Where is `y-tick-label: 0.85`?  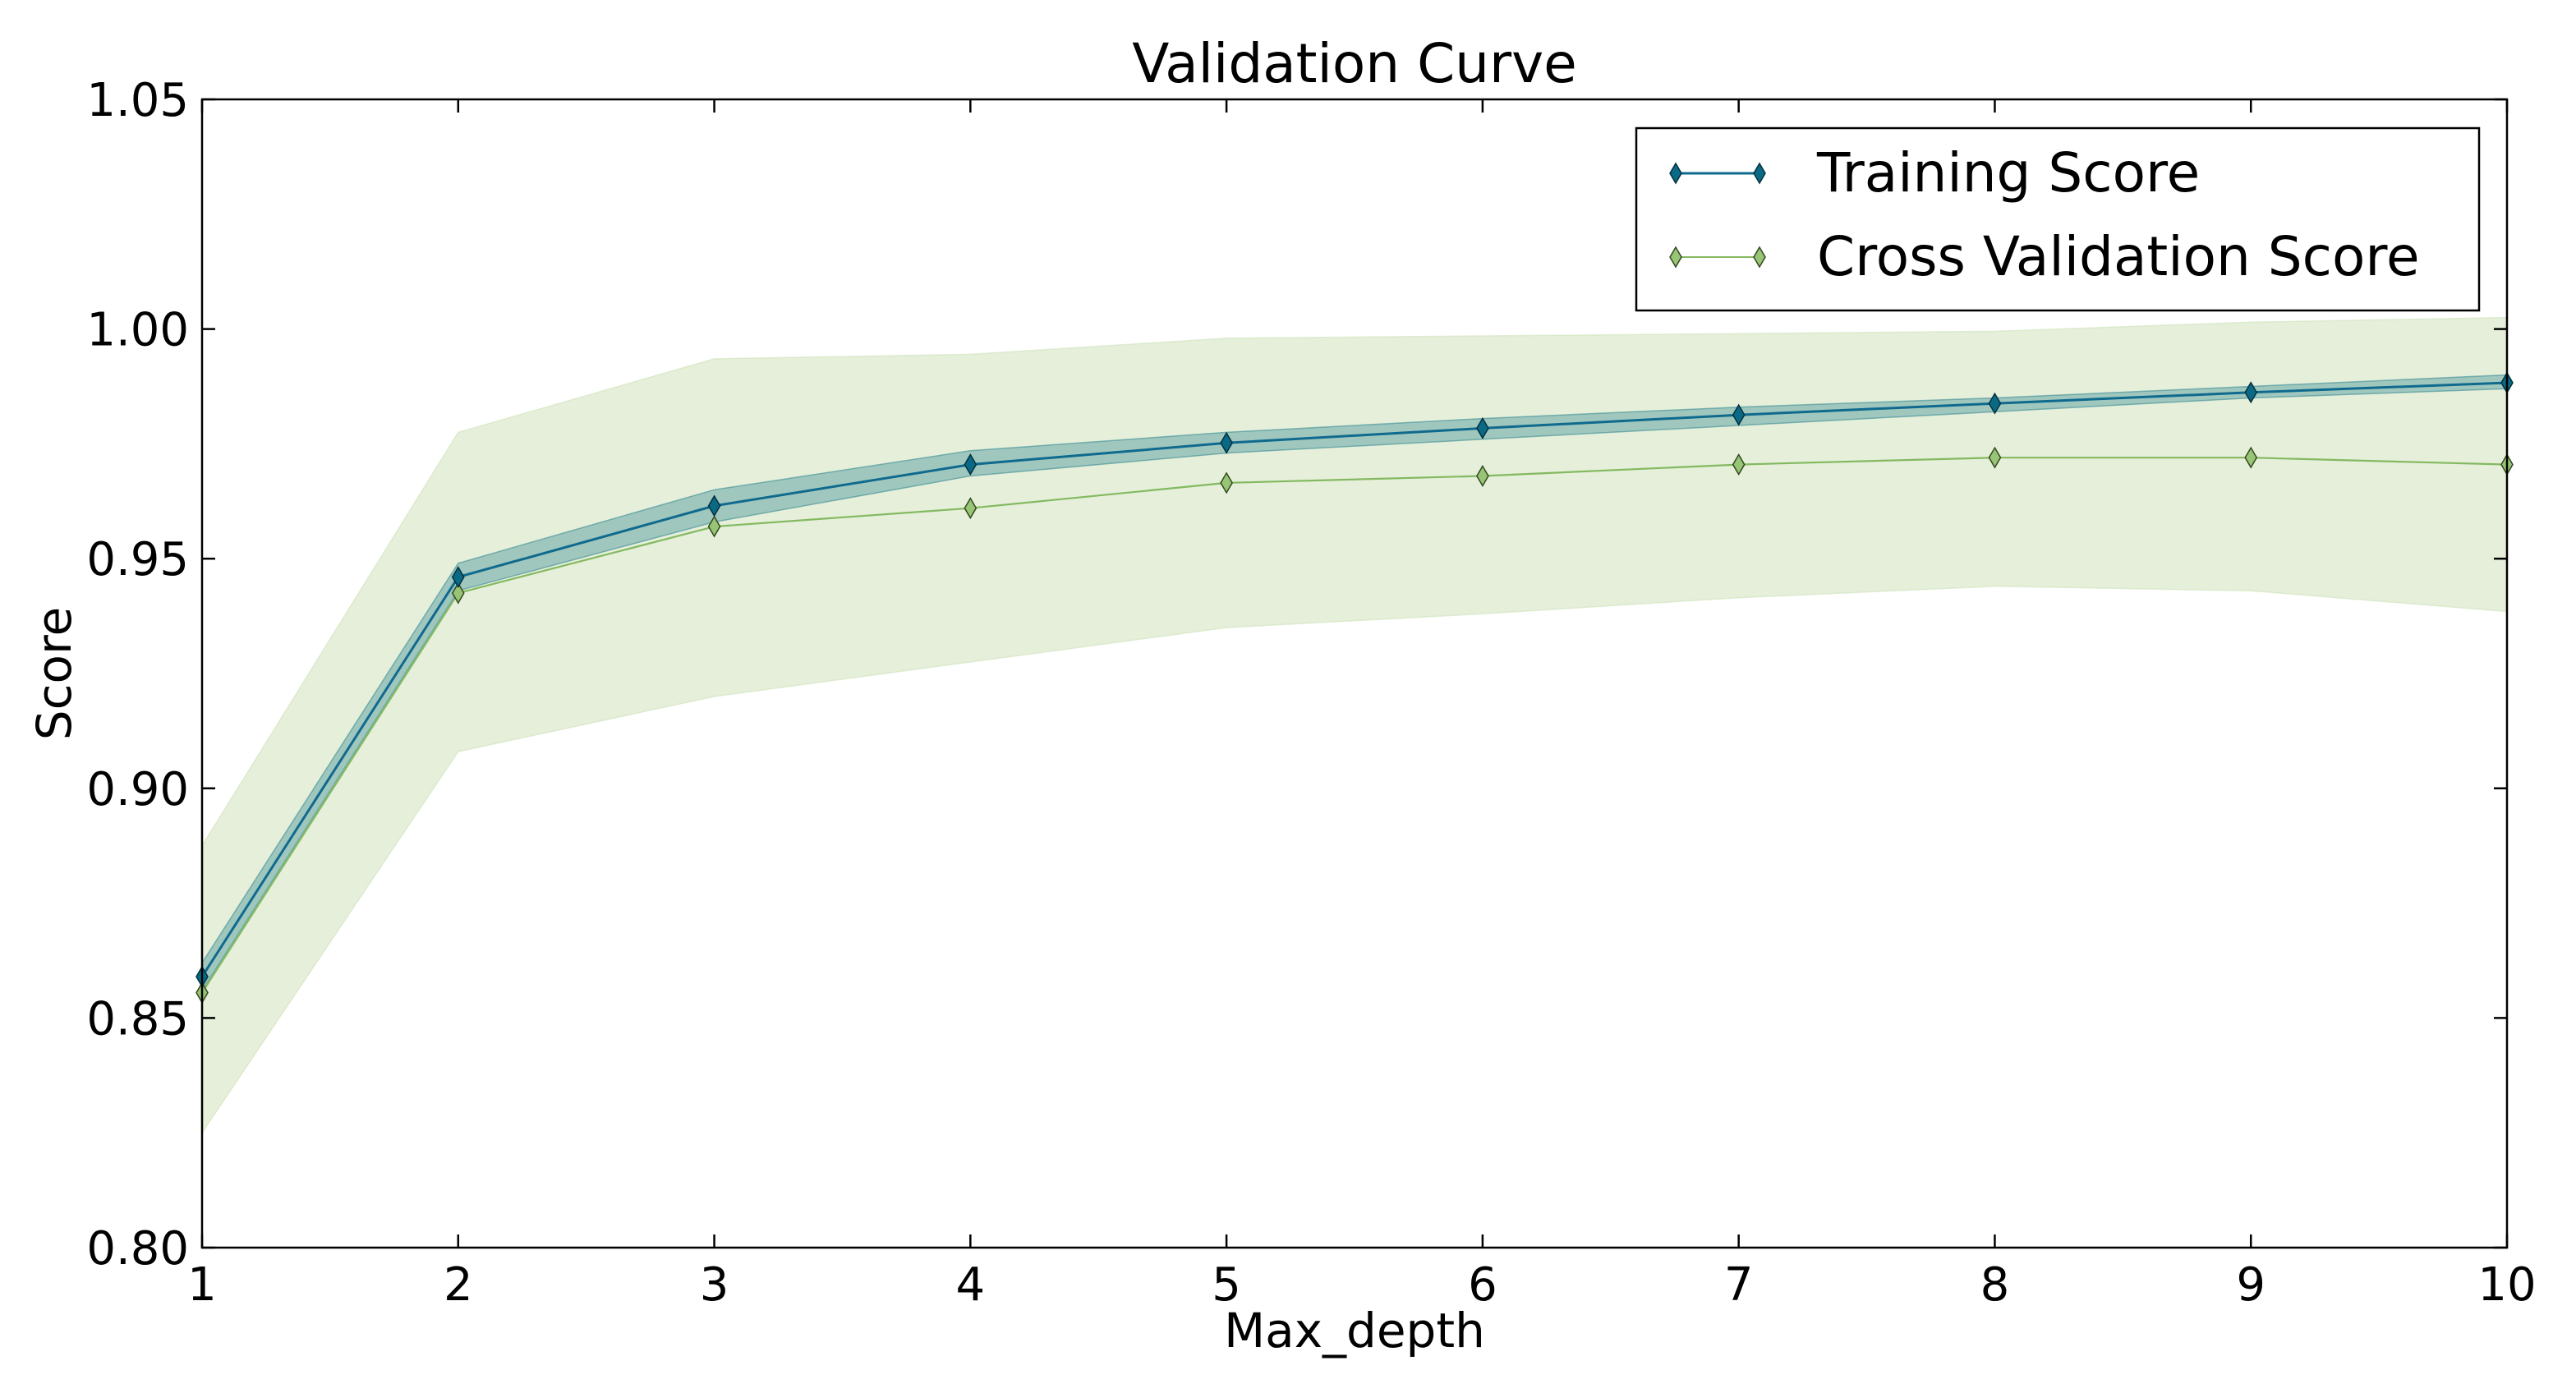
y-tick-label: 0.85 is located at coordinates (137, 1019).